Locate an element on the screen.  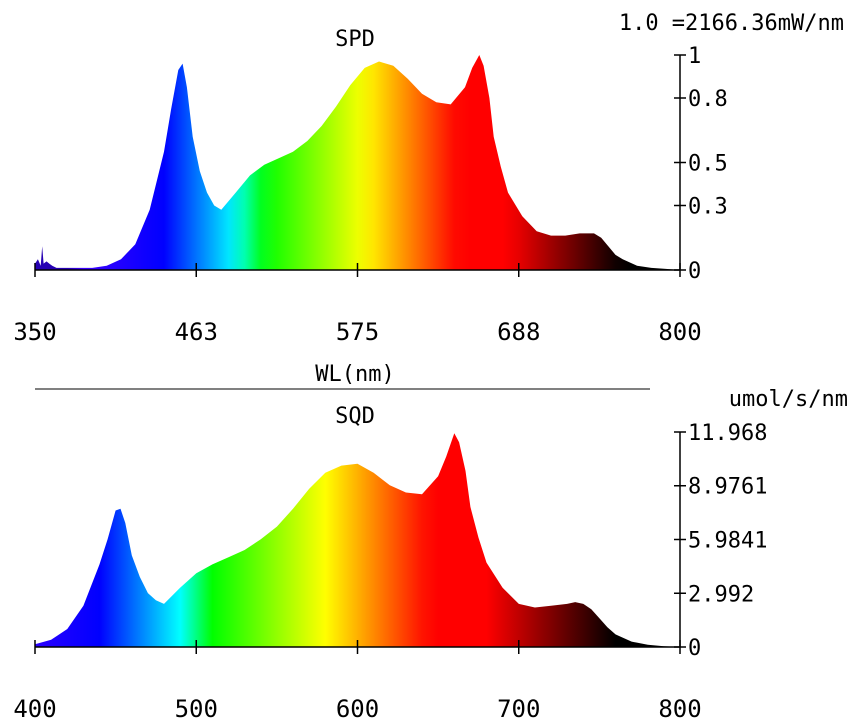
sqd-x-ticks: 400 500 600 700 800 is located at coordinates (357, 681).